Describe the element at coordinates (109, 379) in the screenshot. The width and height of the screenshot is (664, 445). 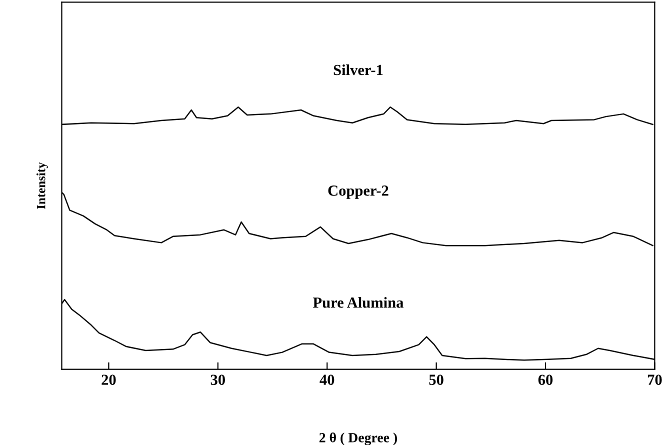
I see `x-tick-label: 20` at that location.